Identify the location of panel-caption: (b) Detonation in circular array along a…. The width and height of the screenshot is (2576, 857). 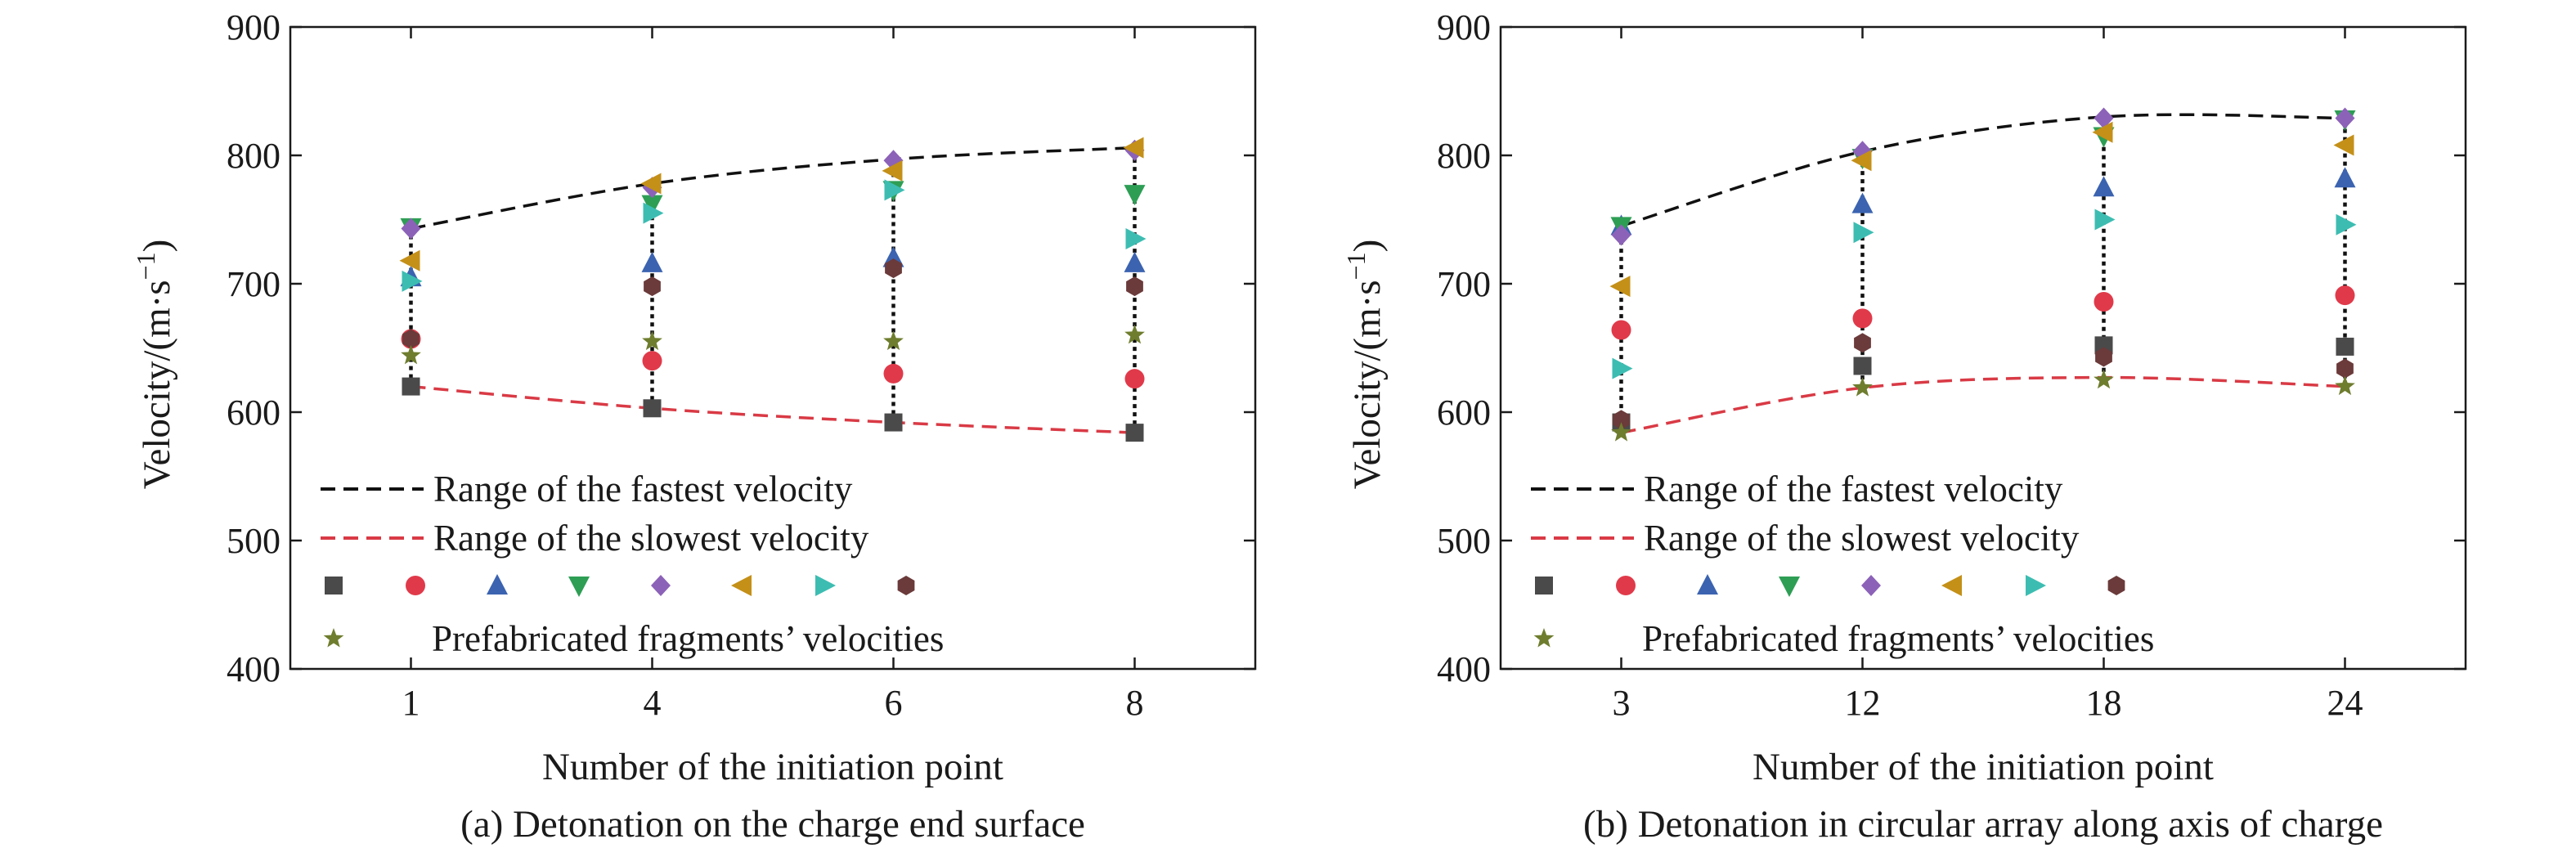
(1983, 824).